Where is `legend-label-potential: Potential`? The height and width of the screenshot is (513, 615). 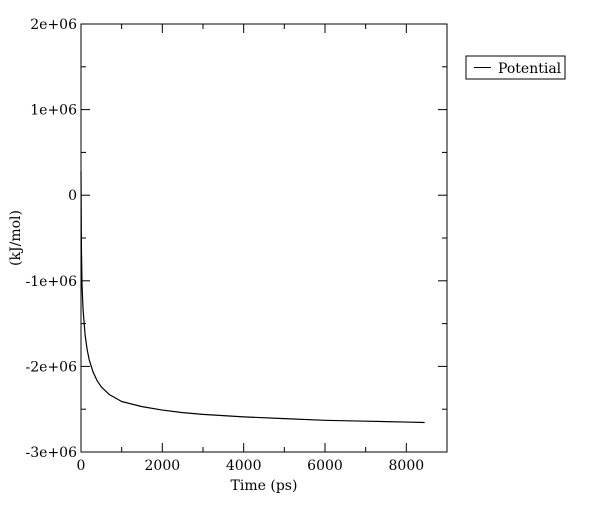 legend-label-potential: Potential is located at coordinates (530, 69).